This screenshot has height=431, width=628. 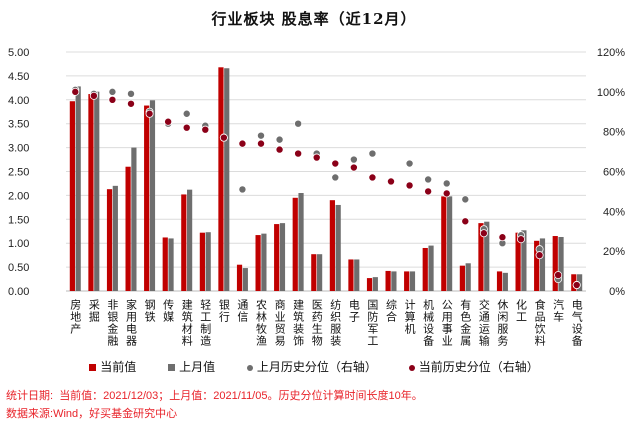 I want to click on right-tick-label: 40%, so click(x=614, y=212).